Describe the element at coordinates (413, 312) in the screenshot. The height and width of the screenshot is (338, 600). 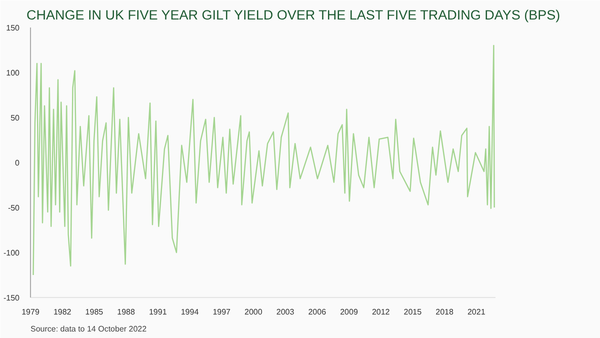
I see `x-tick-label: 2015` at that location.